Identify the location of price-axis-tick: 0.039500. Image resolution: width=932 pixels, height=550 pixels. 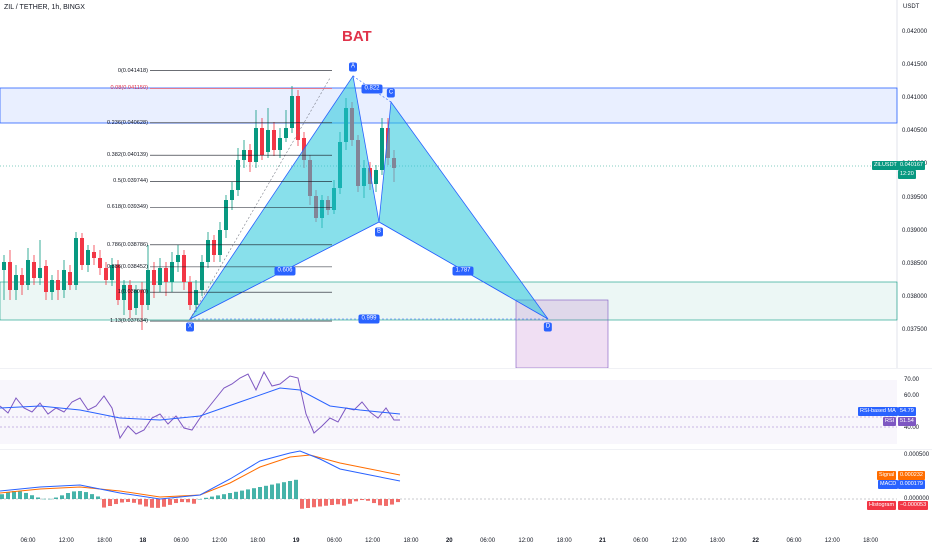
(915, 197).